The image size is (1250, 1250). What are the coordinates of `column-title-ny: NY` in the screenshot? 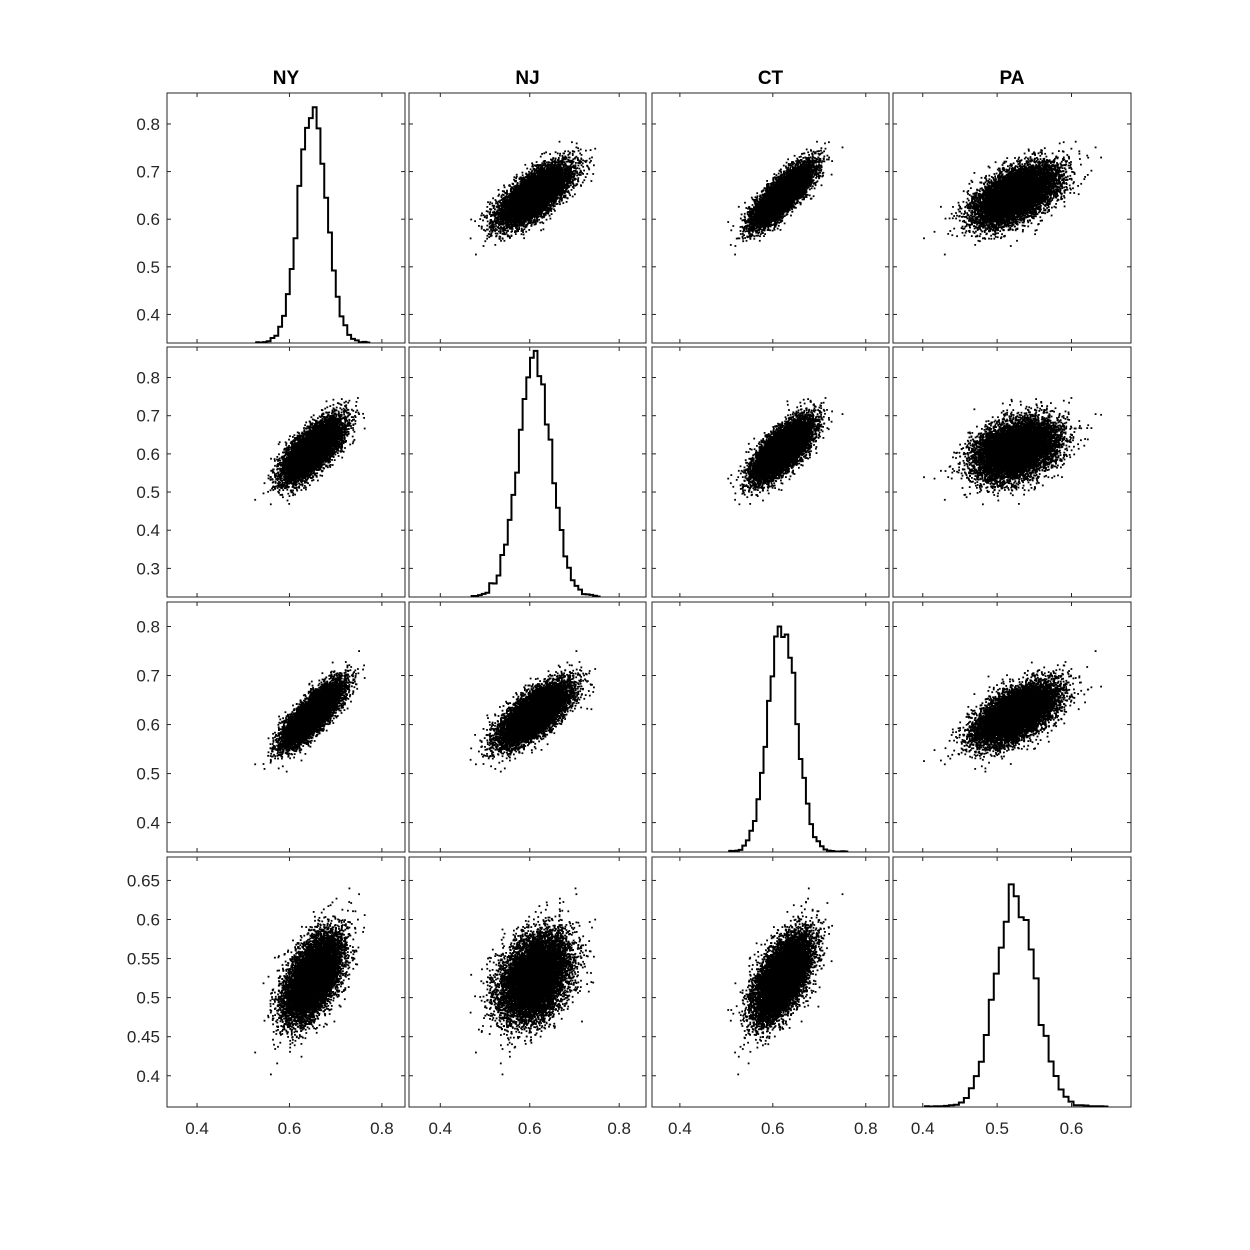 It's located at (286, 78).